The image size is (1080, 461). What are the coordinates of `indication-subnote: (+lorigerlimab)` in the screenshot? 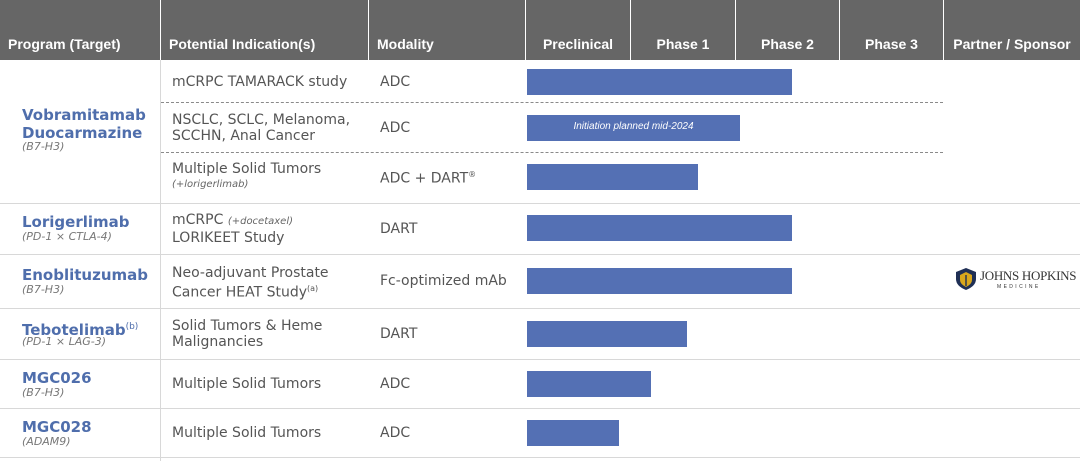 It's located at (210, 184).